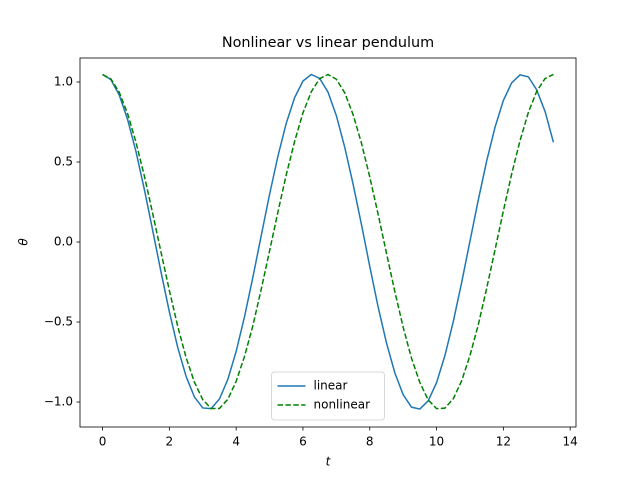  I want to click on x-tick-label: 12, so click(503, 442).